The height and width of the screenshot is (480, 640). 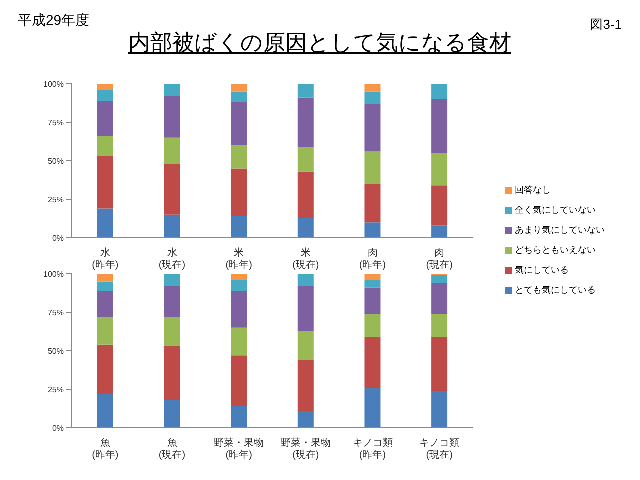 What do you see at coordinates (372, 449) in the screenshot?
I see `x-tick-label: キノコ類 (昨年)` at bounding box center [372, 449].